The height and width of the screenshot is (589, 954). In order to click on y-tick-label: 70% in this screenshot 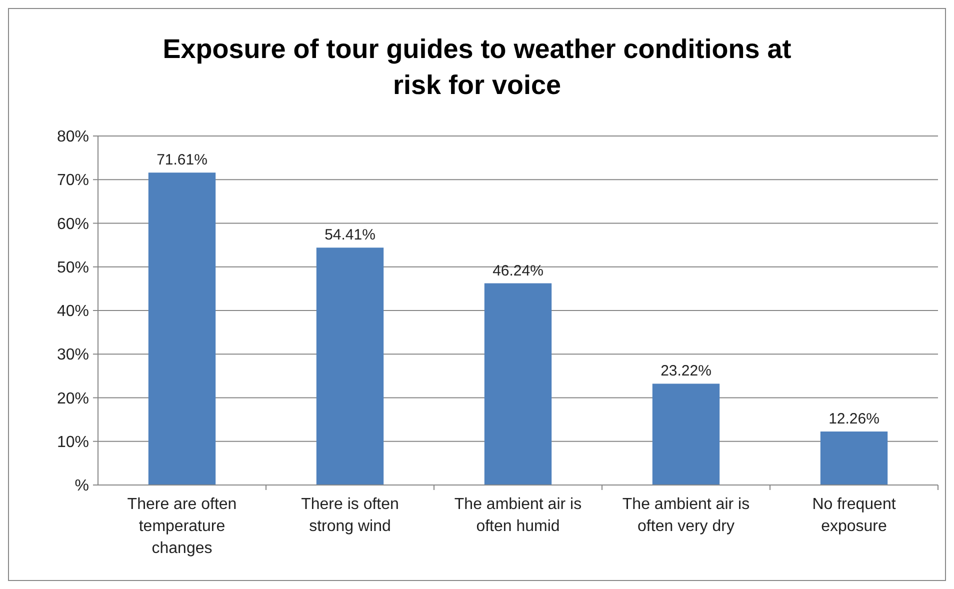, I will do `click(72, 181)`.